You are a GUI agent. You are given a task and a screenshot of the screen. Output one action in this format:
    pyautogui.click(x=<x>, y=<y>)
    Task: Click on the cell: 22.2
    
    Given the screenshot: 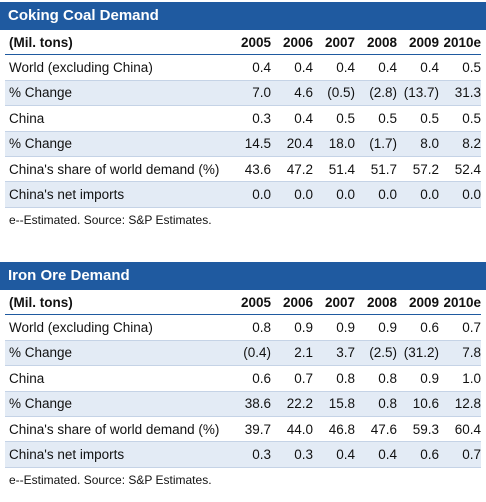 What is the action you would take?
    pyautogui.click(x=299, y=404)
    